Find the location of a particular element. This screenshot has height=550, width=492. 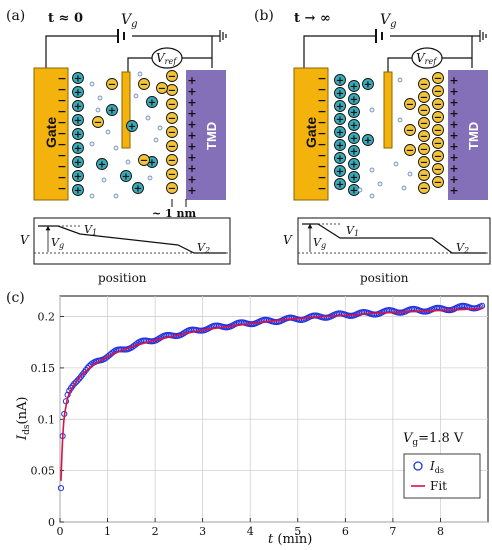

x-tick-label: 7 is located at coordinates (392, 531).